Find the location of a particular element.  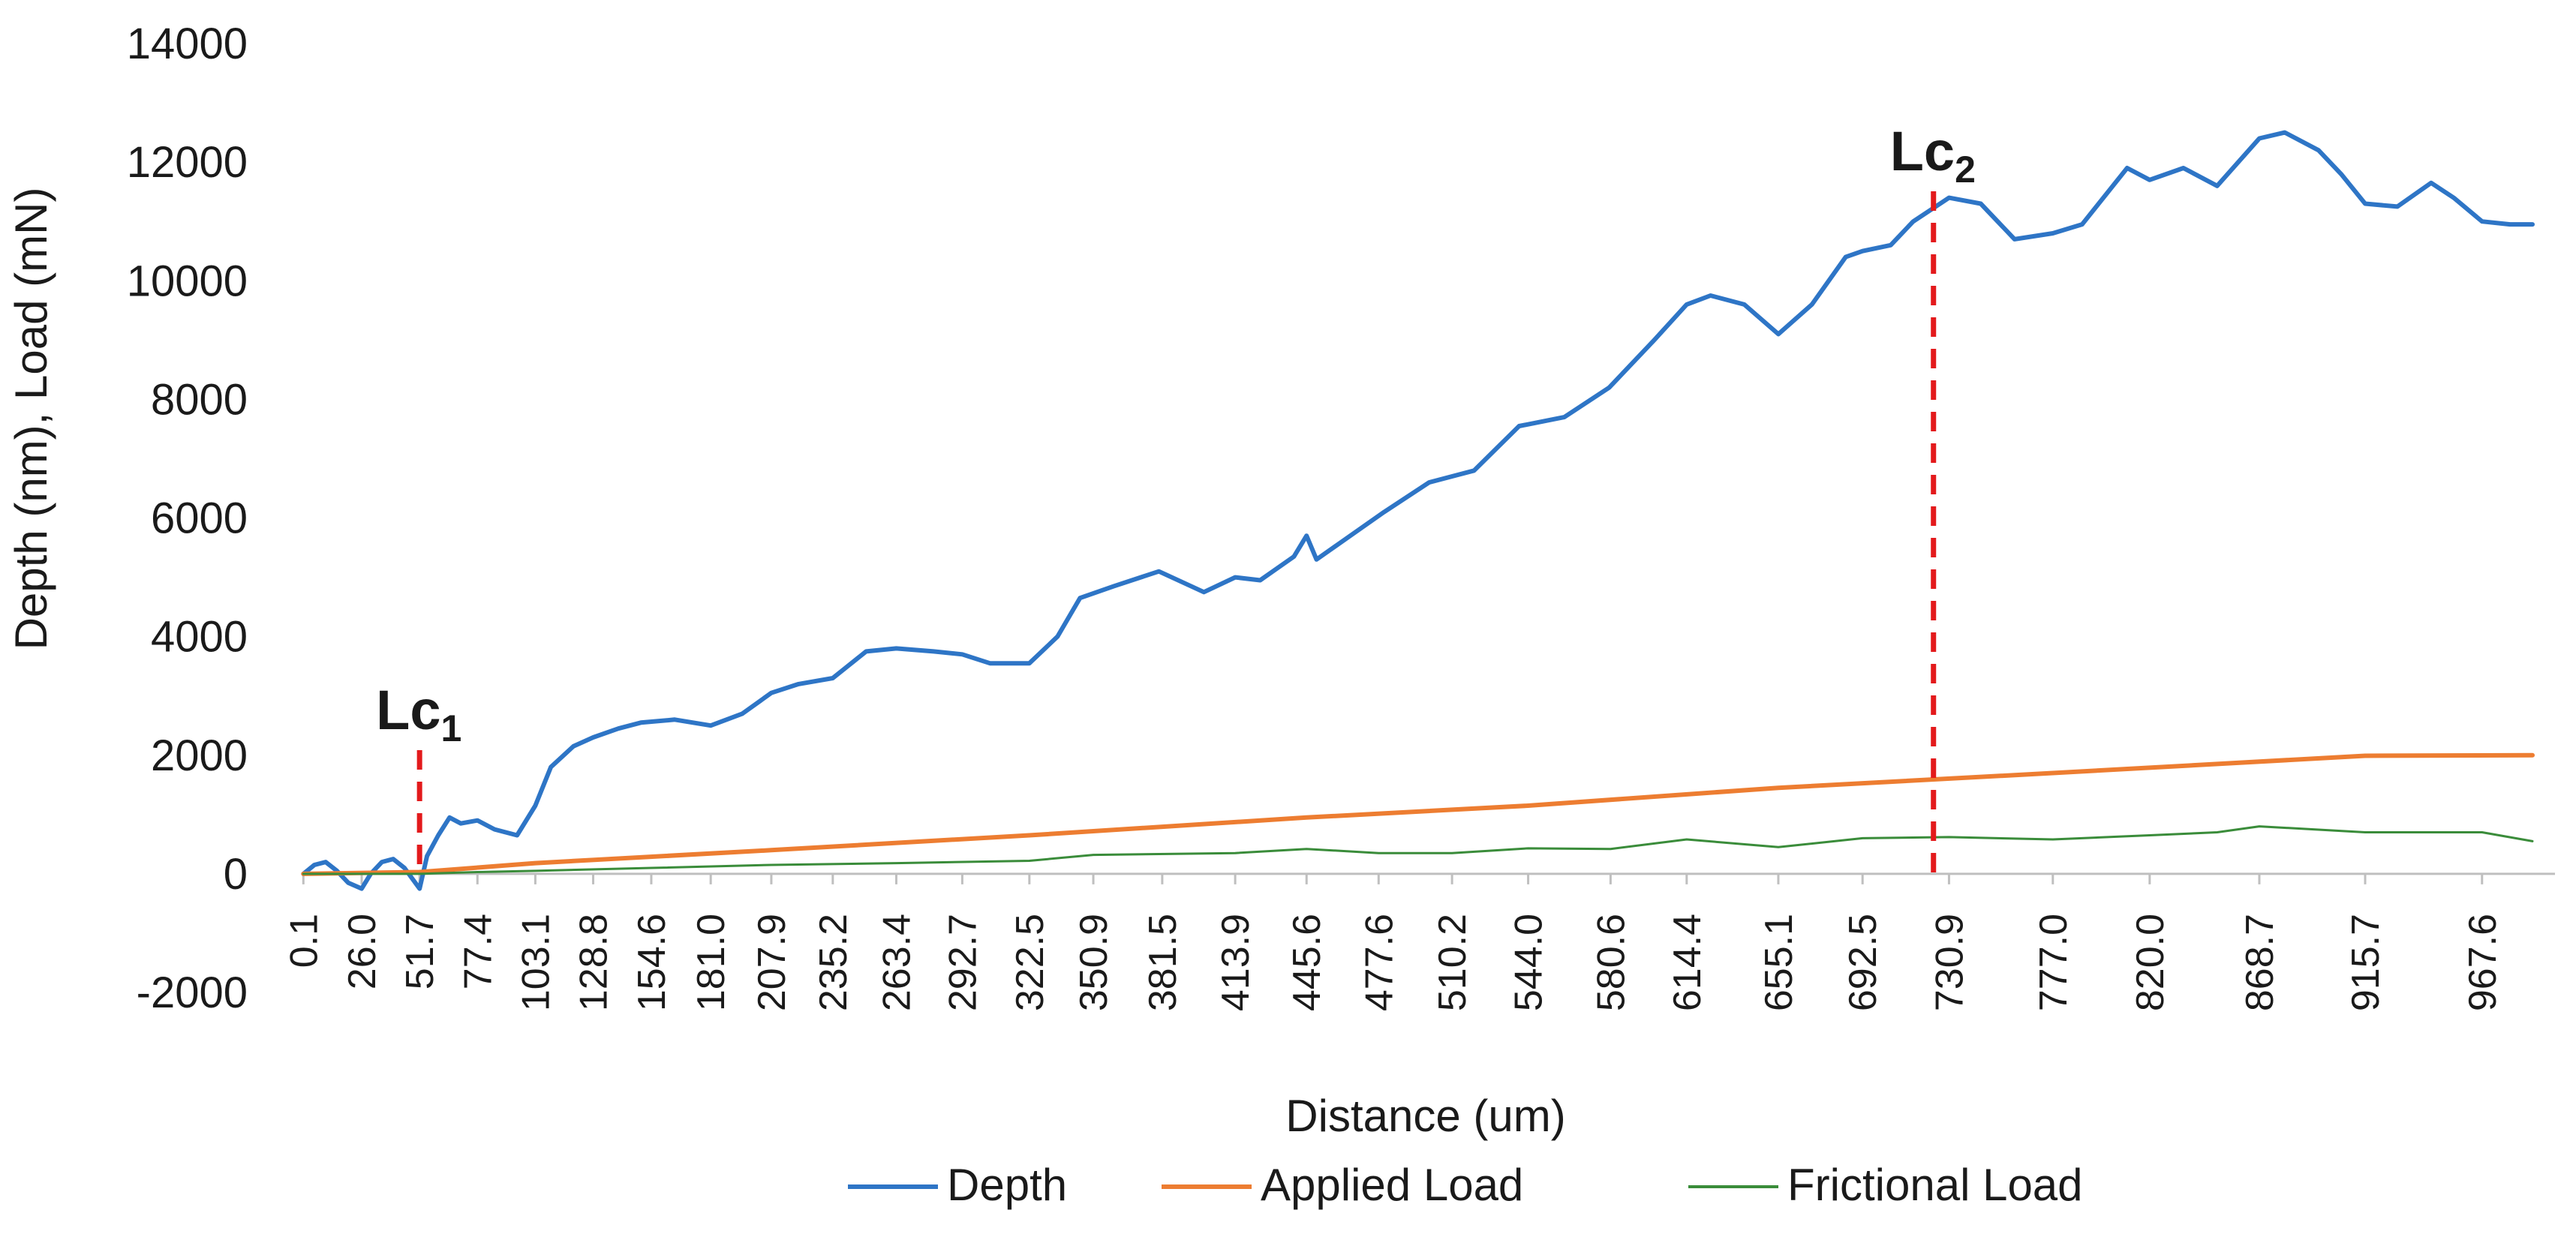

x-tick-label: 614.4 is located at coordinates (1687, 962).